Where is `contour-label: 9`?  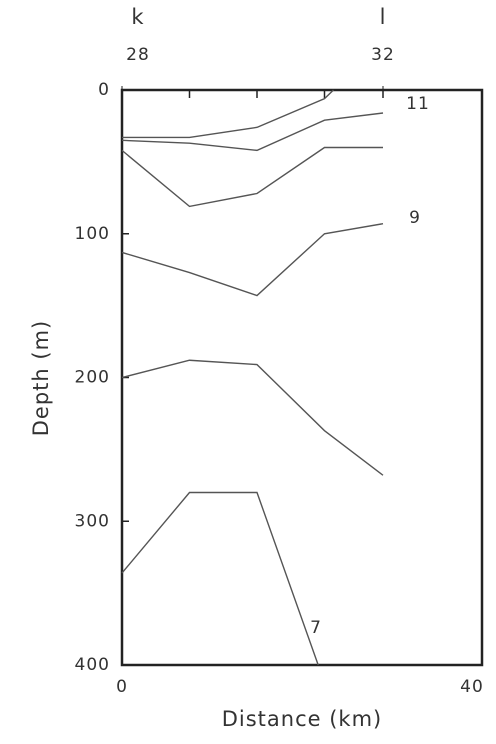 contour-label: 9 is located at coordinates (415, 218).